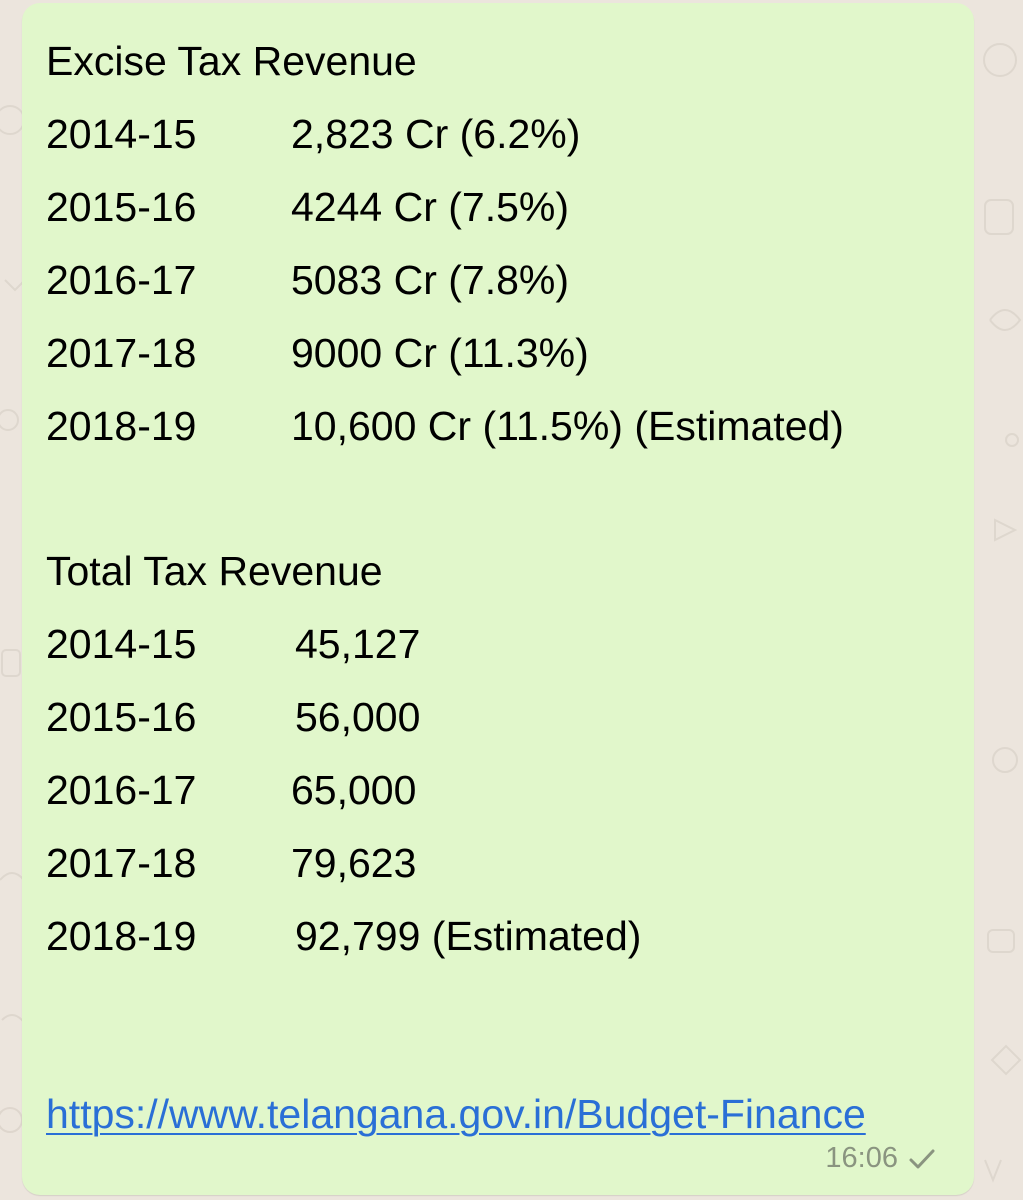 The image size is (1023, 1200). I want to click on total-year: 2018-19, so click(121, 936).